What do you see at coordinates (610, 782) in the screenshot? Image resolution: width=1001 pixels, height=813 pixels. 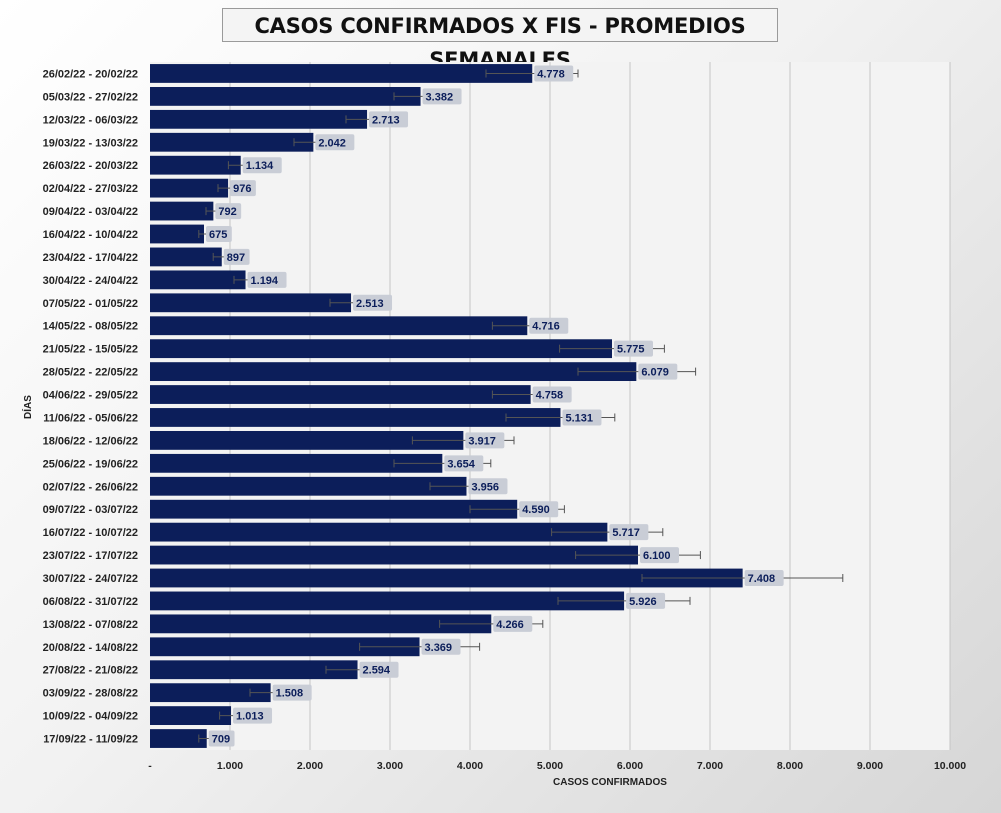 I see `x-axis-title: CASOS CONFIRMADOS` at bounding box center [610, 782].